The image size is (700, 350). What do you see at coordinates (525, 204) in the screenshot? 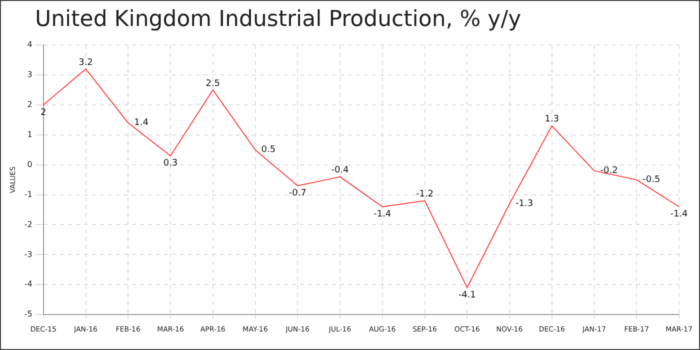
I see `data-label: -1.3` at bounding box center [525, 204].